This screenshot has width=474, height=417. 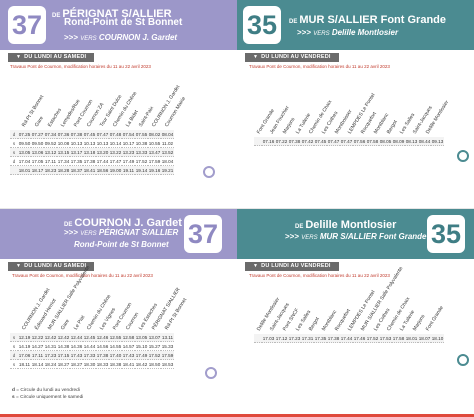 I want to click on departure-time: 12.22, so click(x=37, y=337).